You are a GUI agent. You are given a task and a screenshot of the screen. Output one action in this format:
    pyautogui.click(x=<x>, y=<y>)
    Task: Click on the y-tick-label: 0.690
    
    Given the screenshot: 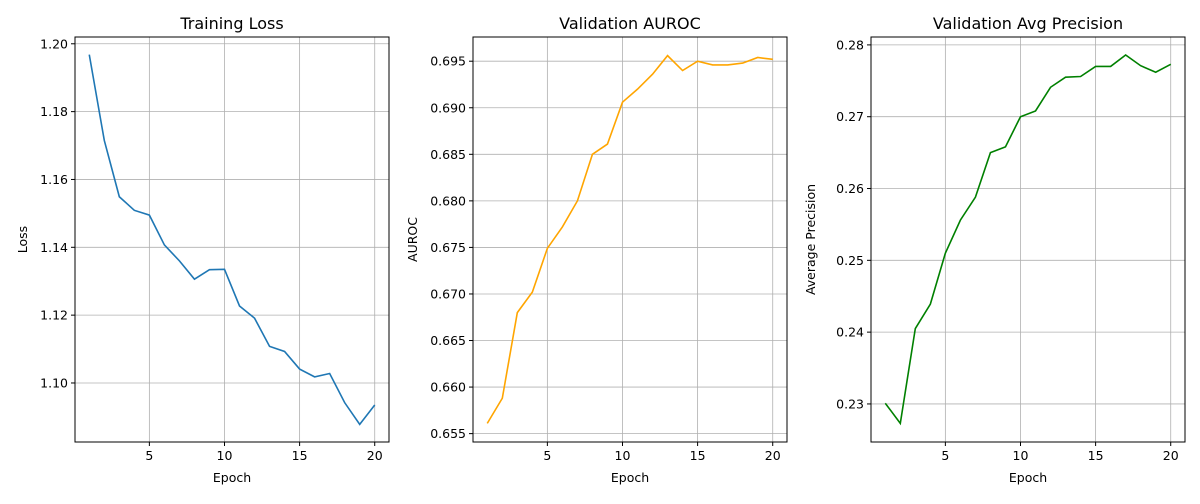 What is the action you would take?
    pyautogui.click(x=448, y=107)
    